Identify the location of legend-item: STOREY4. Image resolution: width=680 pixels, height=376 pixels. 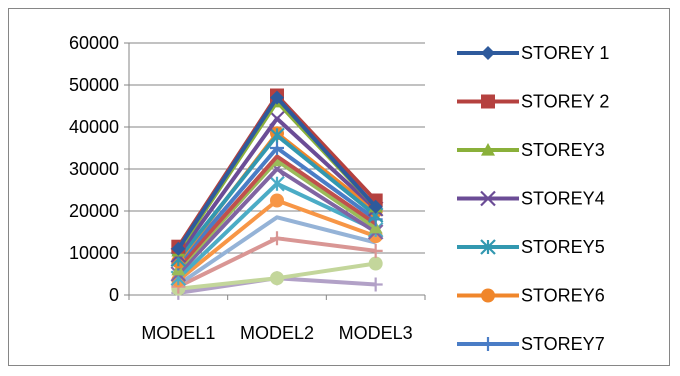
(531, 199).